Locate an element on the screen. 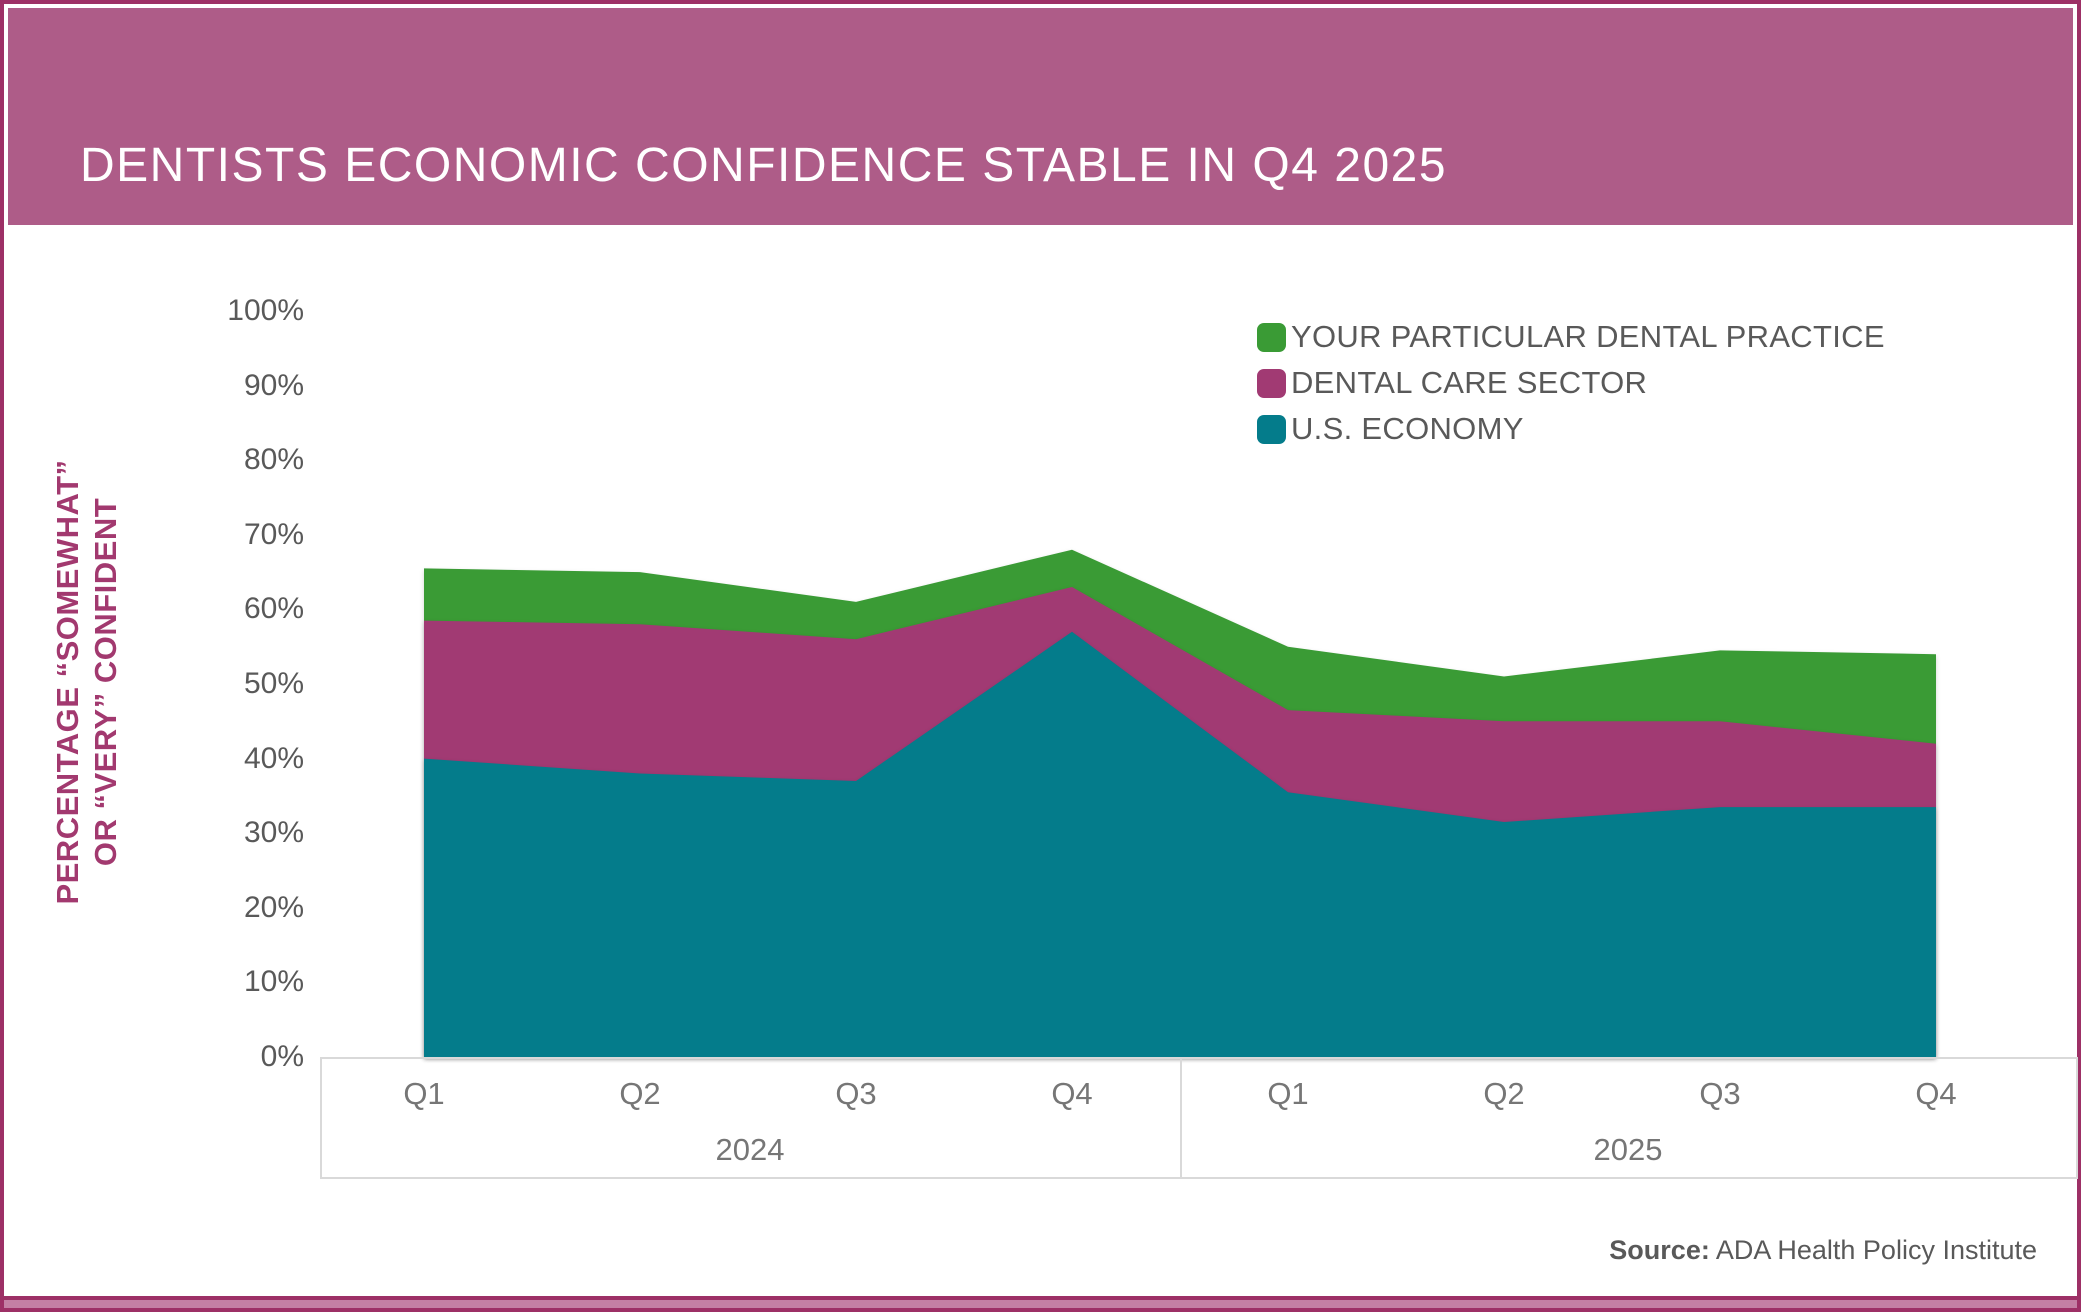 The height and width of the screenshot is (1316, 2081). source-label: Source: is located at coordinates (1659, 1250).